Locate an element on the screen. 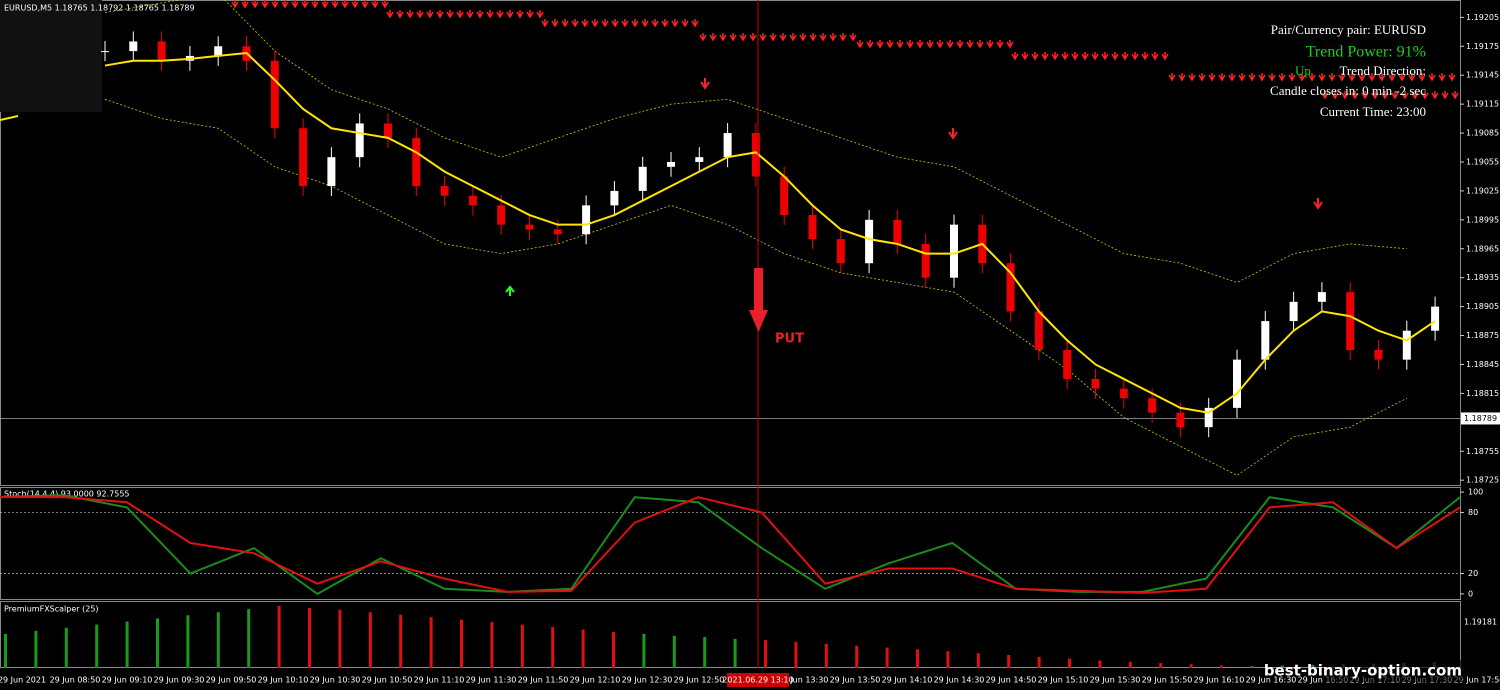  time-label: 29 Jun 2021 is located at coordinates (23, 680).